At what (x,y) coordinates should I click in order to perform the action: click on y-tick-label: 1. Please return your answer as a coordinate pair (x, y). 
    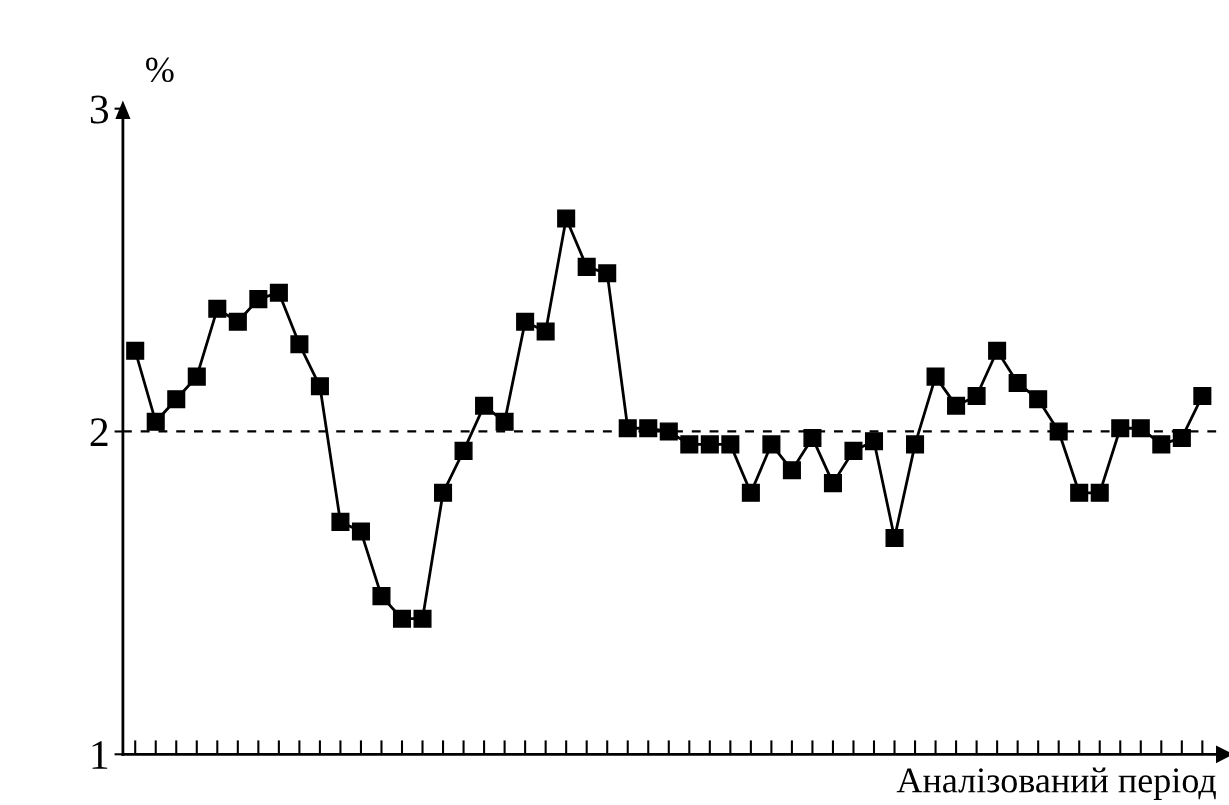
    Looking at the image, I should click on (100, 755).